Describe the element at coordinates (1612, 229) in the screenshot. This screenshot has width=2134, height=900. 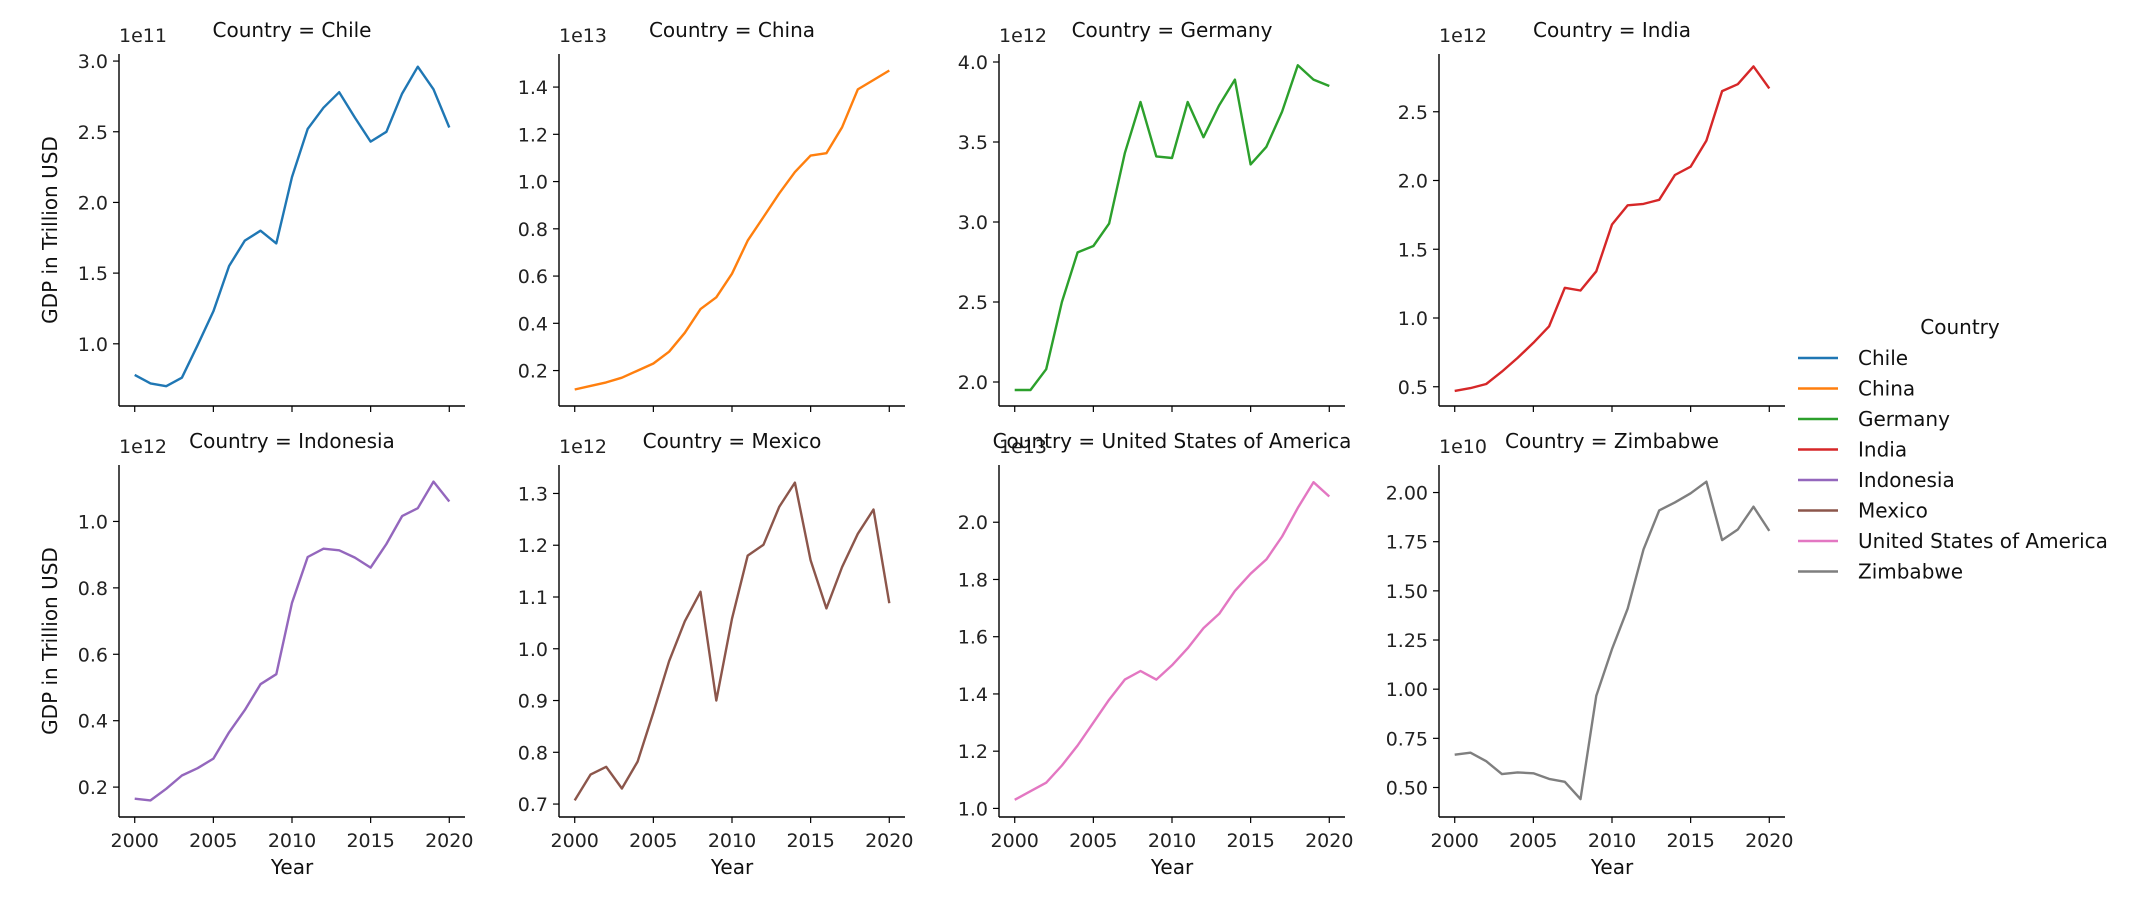
I see `series-line-india` at that location.